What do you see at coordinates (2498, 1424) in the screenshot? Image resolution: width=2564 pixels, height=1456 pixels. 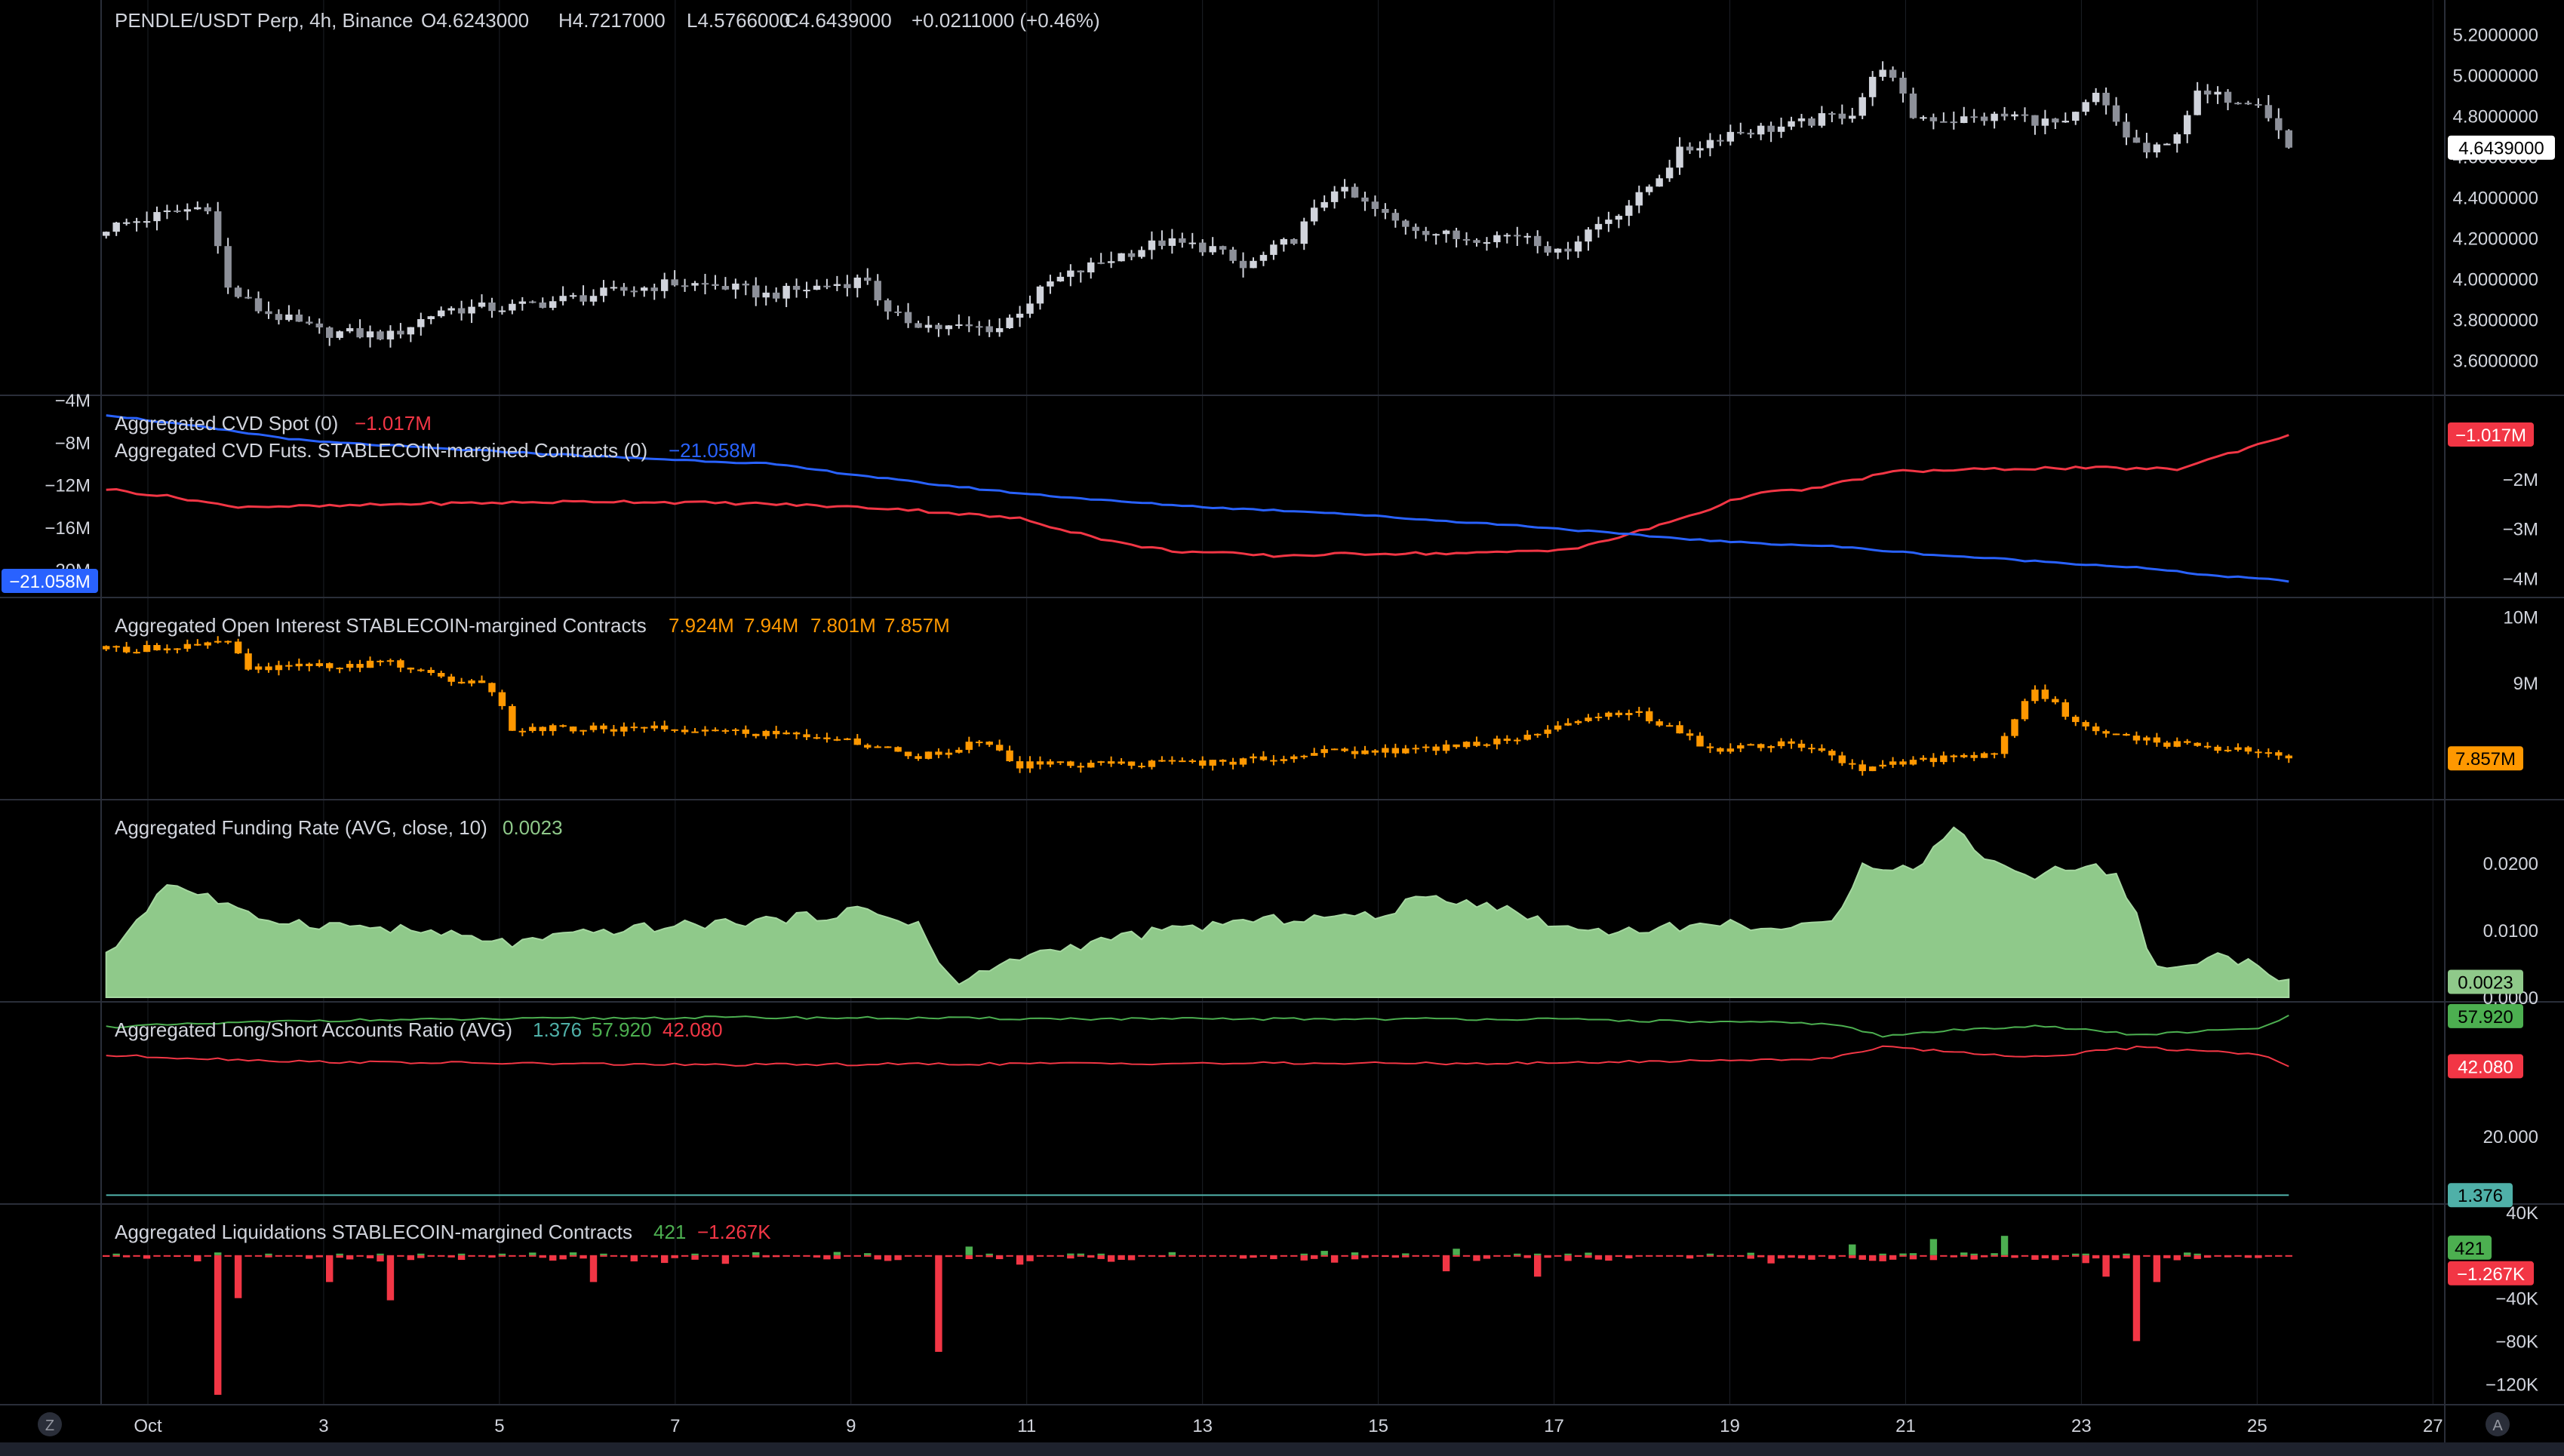 I see `auto-scale-button: A` at bounding box center [2498, 1424].